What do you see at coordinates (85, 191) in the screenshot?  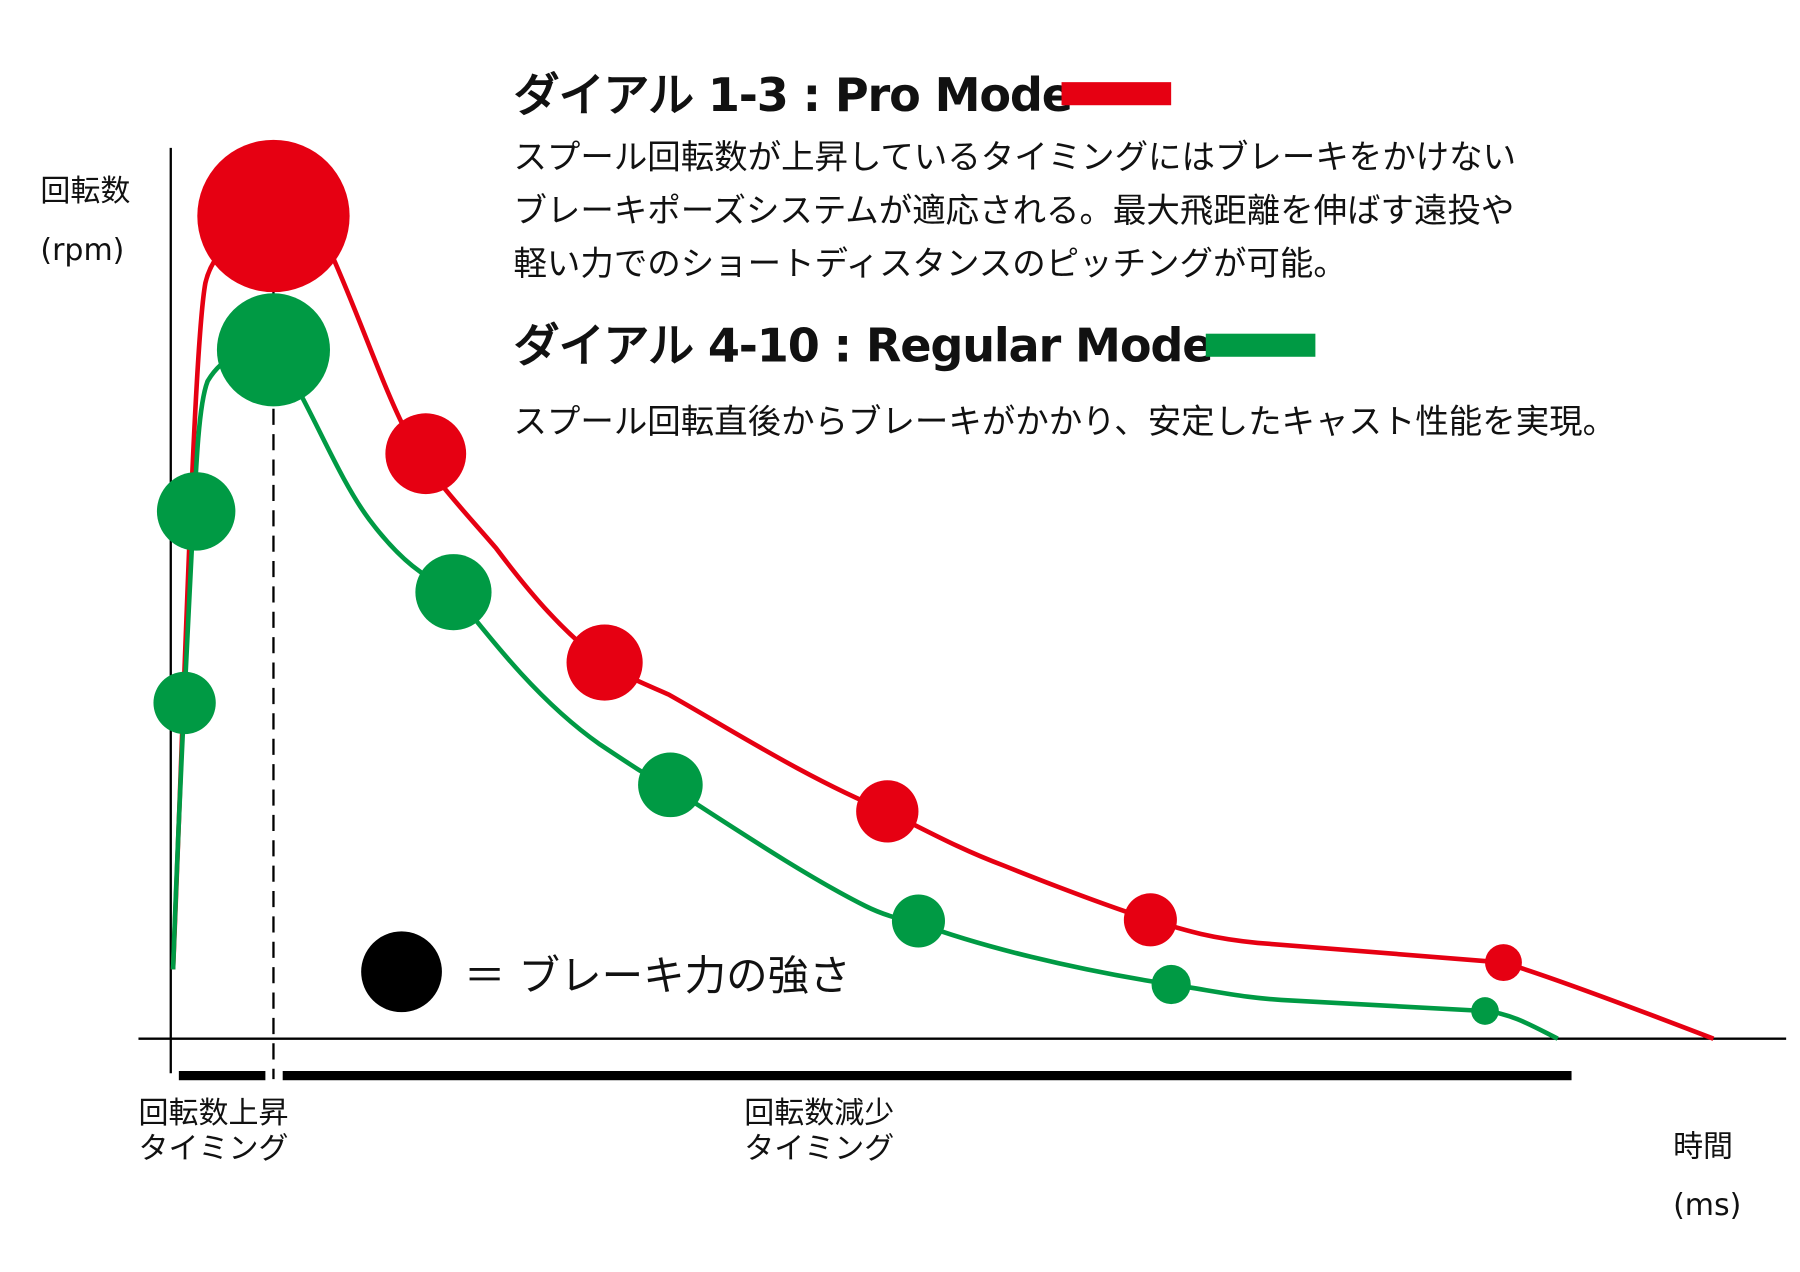 I see `y-axis-label: 回転数` at bounding box center [85, 191].